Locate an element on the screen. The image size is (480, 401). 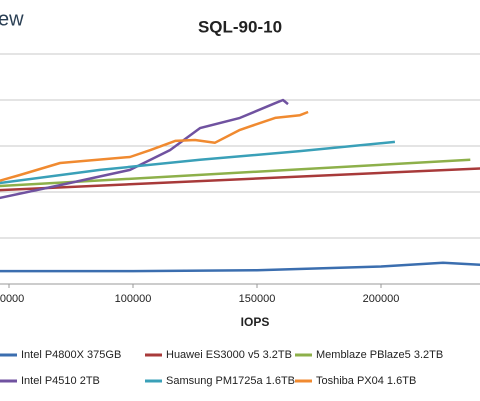
x-tick-label: 200000 is located at coordinates (381, 299).